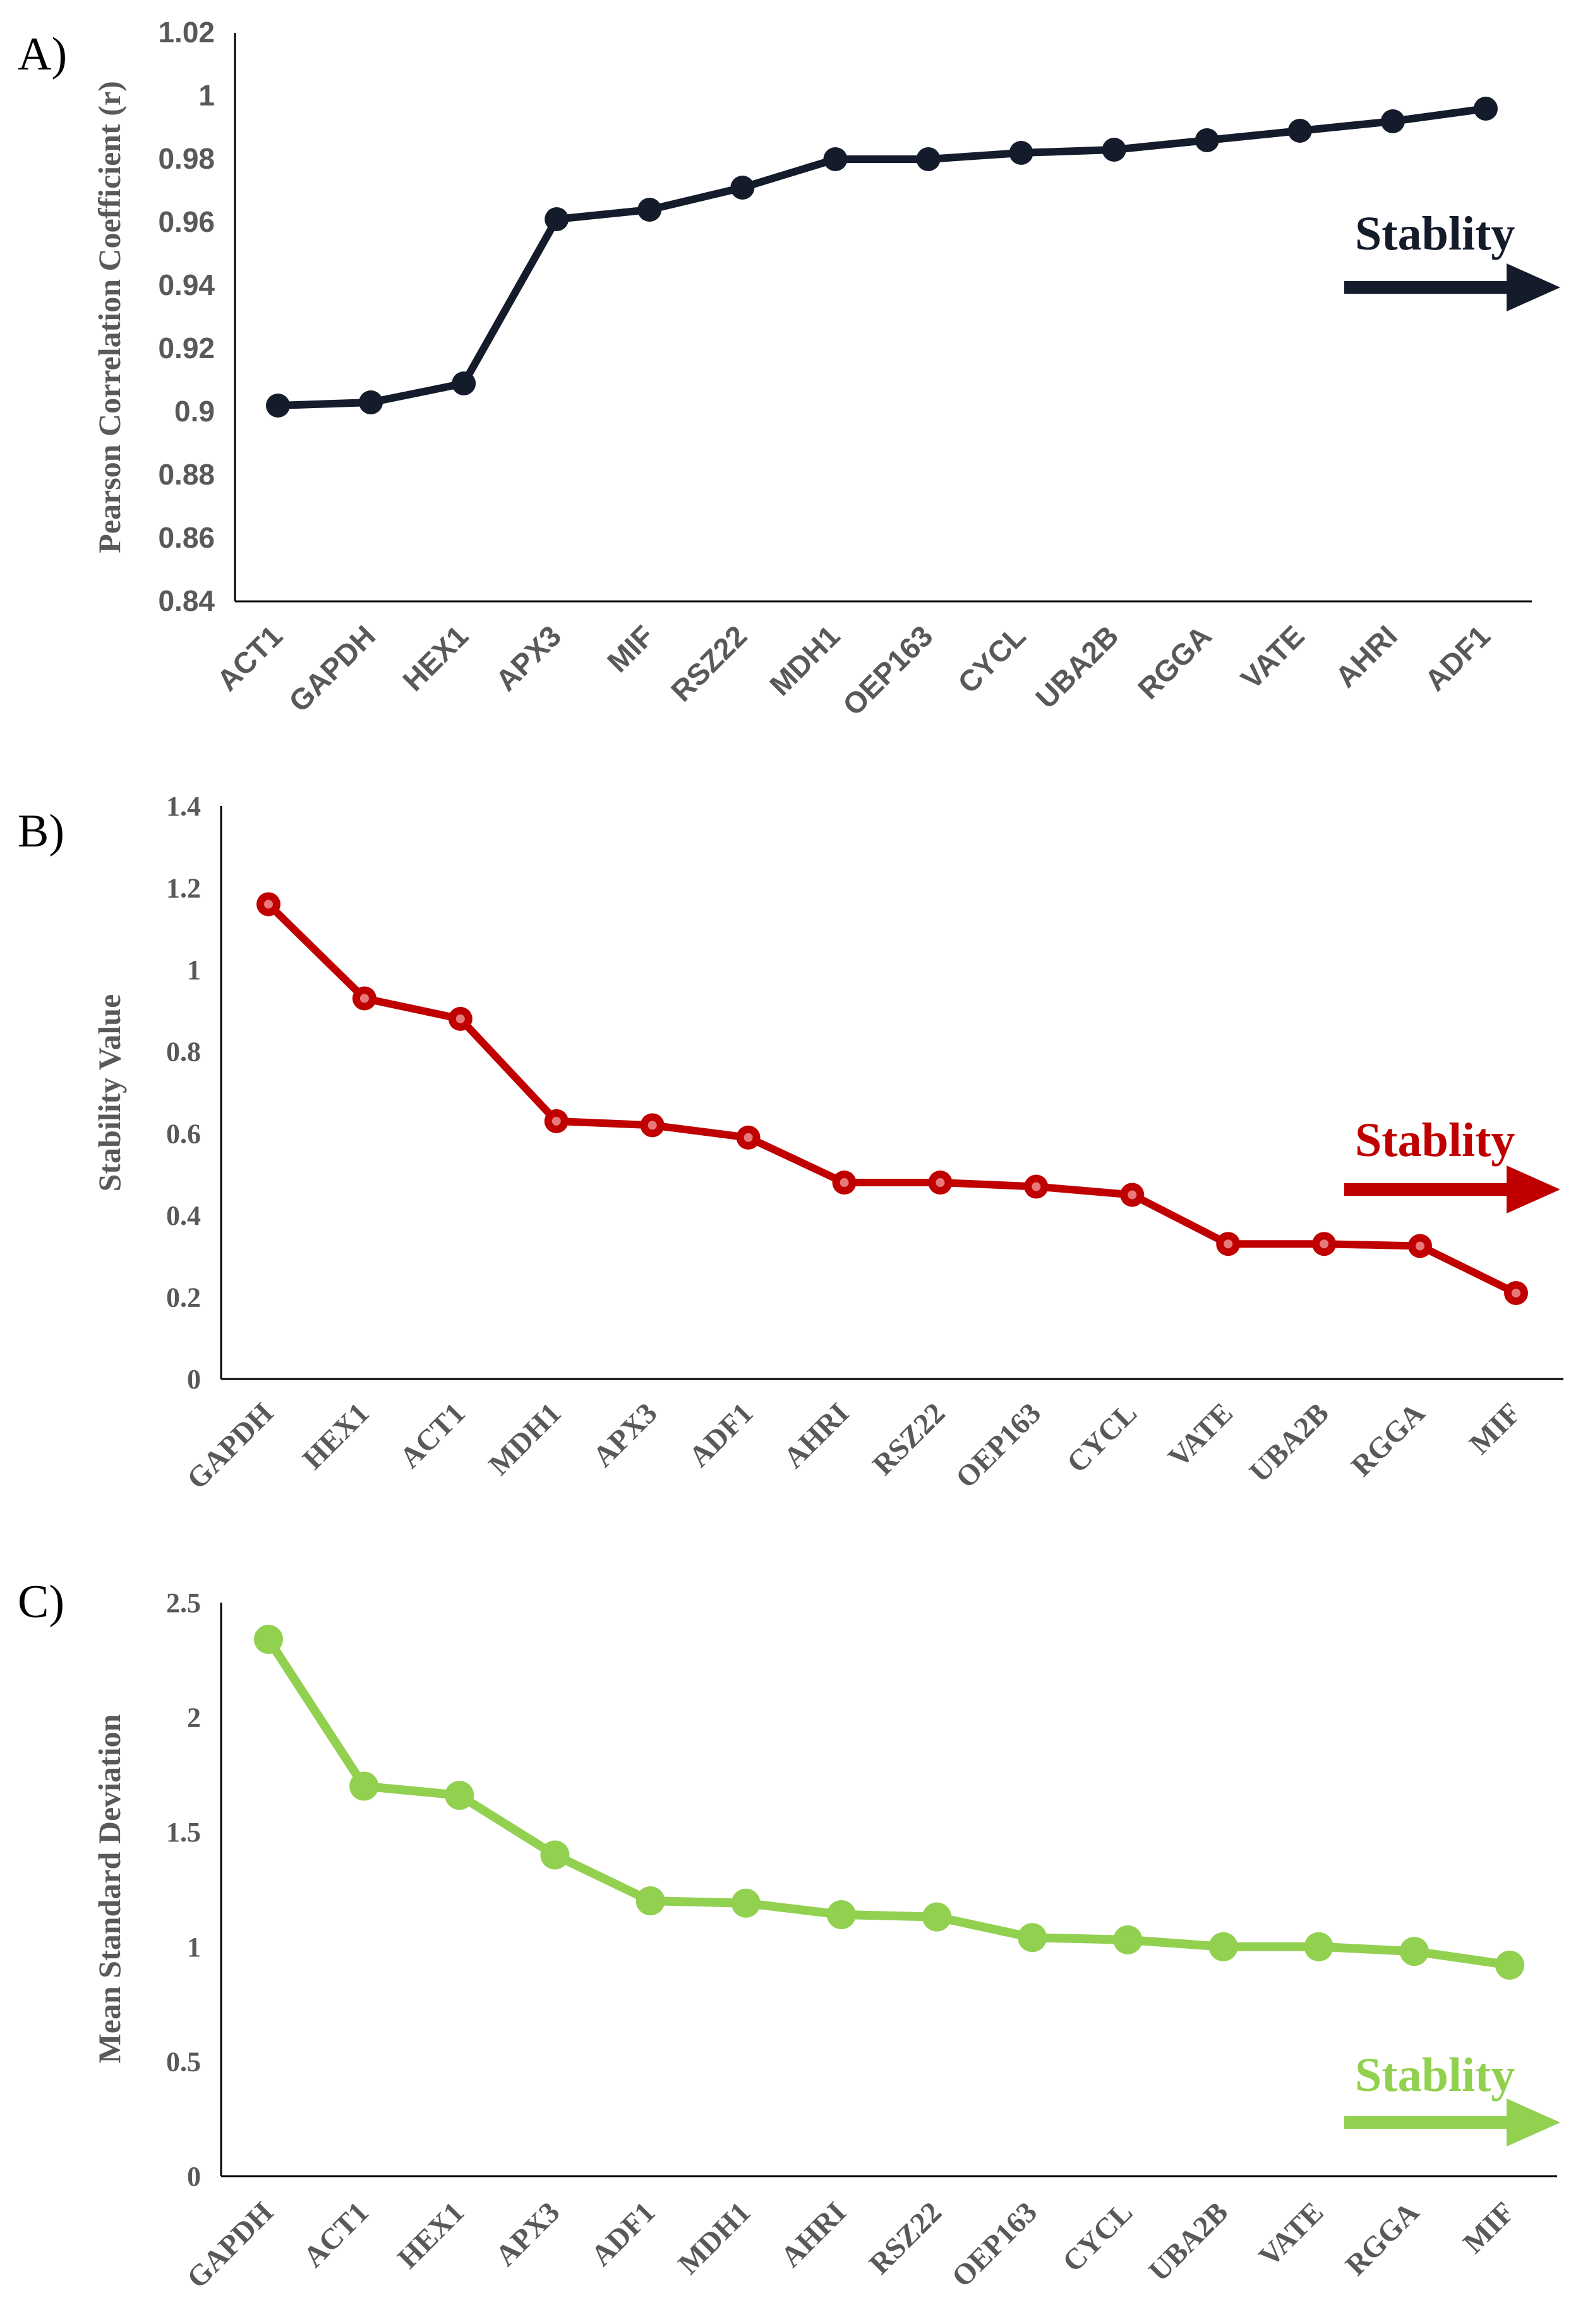 The image size is (1583, 2324). Describe the element at coordinates (186, 221) in the screenshot. I see `y-tick-label: 0.96` at that location.